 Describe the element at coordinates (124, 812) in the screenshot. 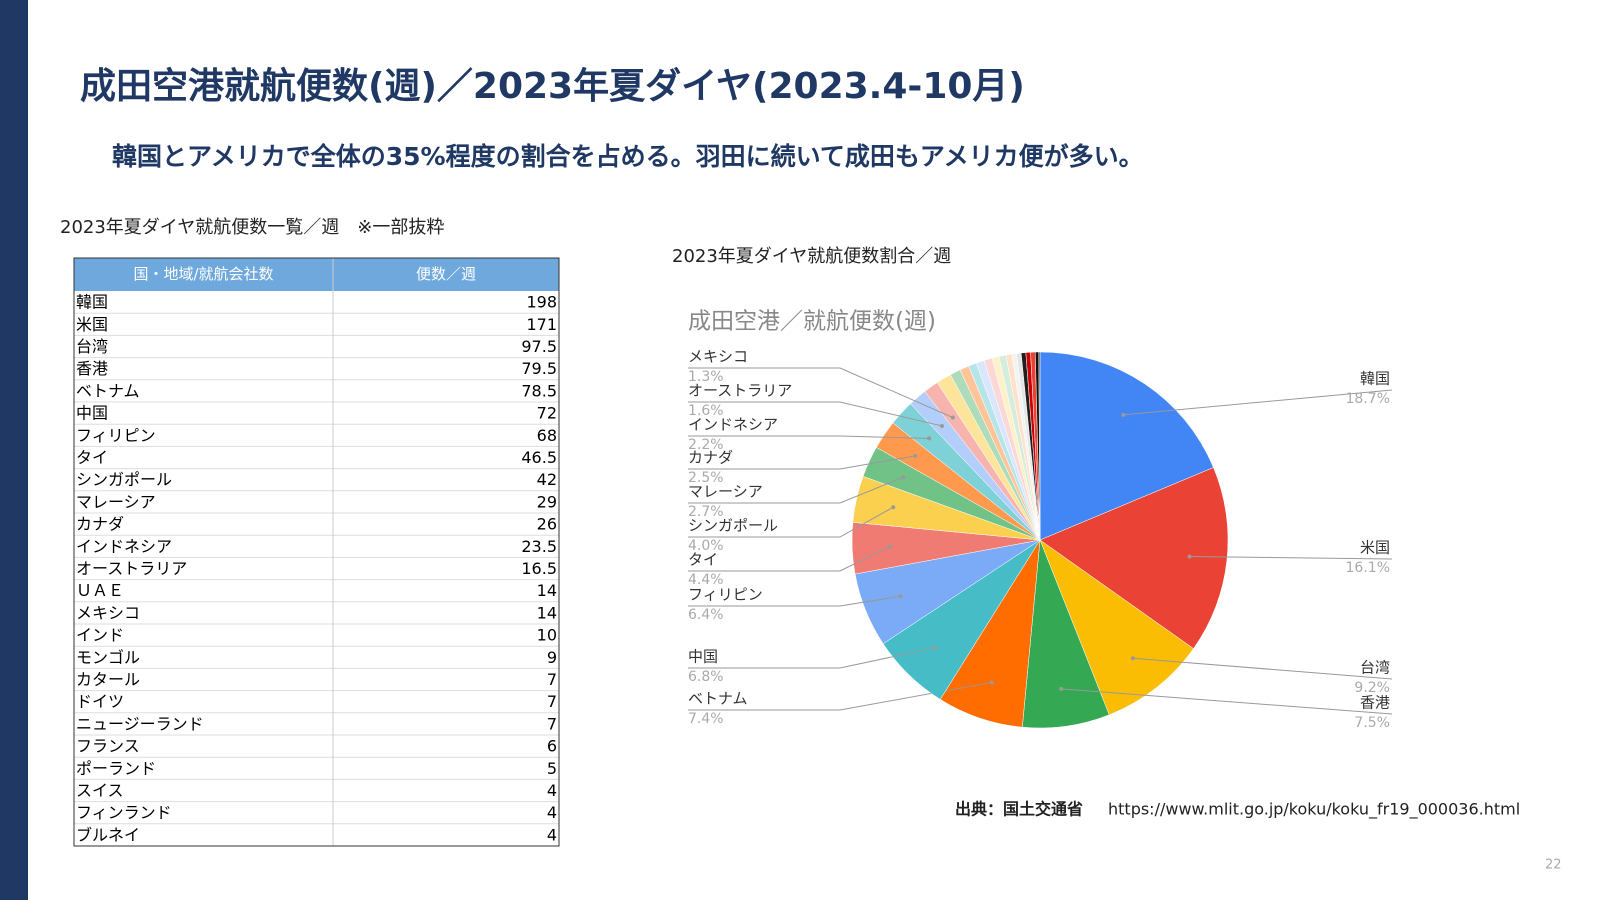

I see `table-cell: フィンランド` at that location.